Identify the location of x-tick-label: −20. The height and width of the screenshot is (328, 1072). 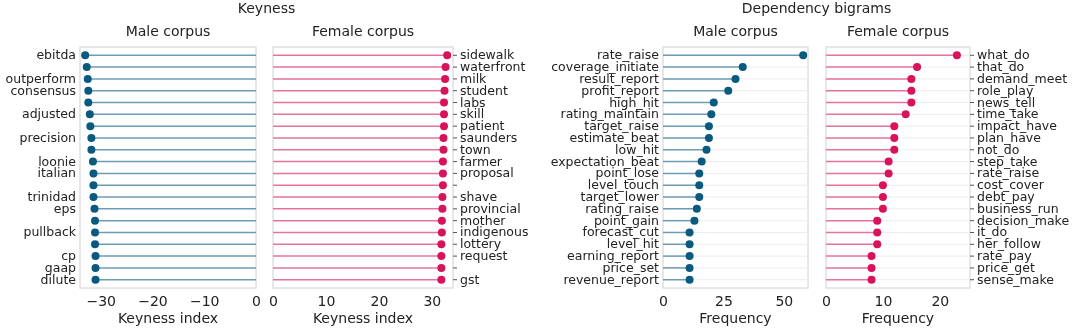
(153, 300).